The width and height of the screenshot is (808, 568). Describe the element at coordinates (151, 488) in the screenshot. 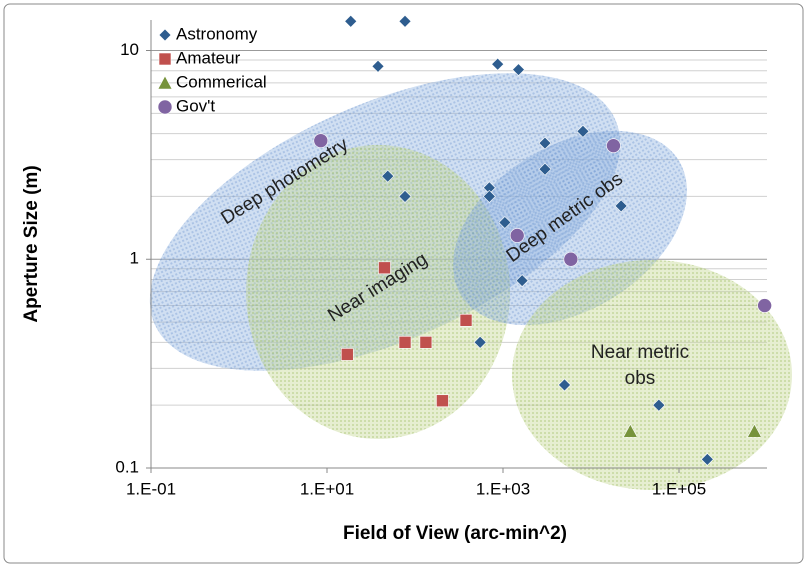

I see `x-tick-label: 1.E-01` at that location.